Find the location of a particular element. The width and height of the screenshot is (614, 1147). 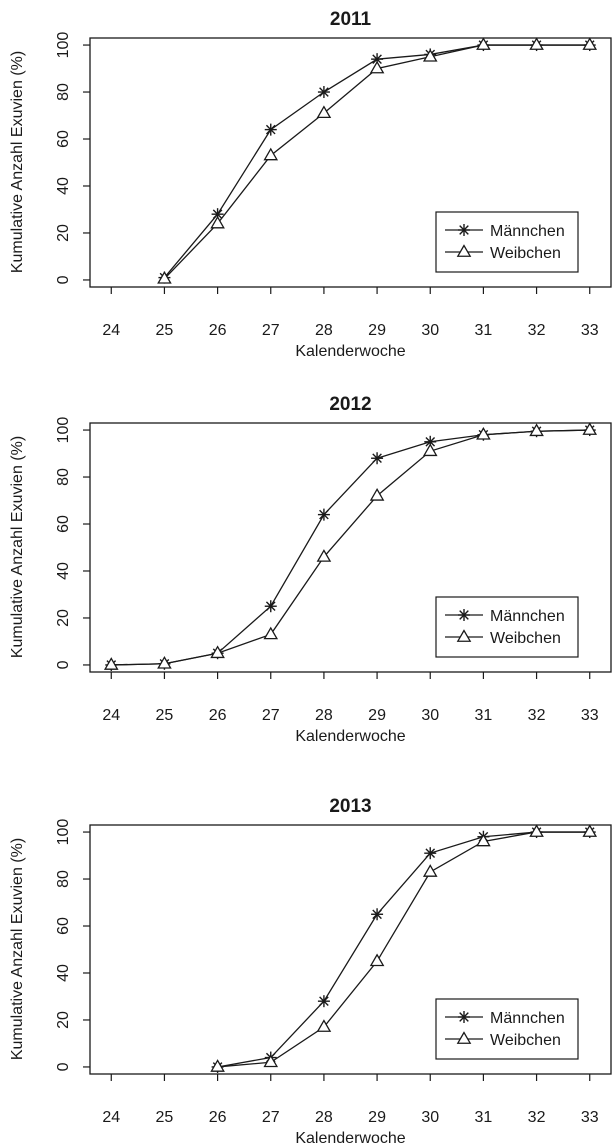

x-tick-label: 24 is located at coordinates (111, 715).